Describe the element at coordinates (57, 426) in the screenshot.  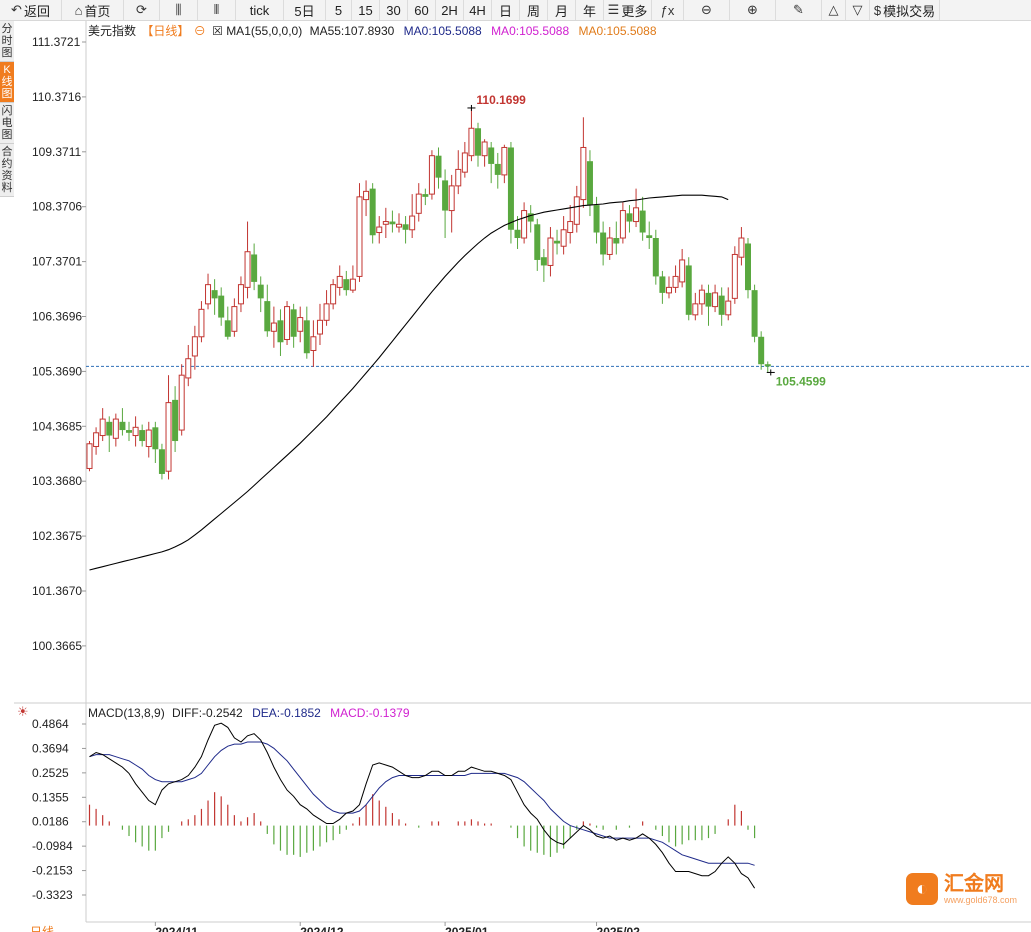
I see `price-tick-label: 104.3685` at that location.